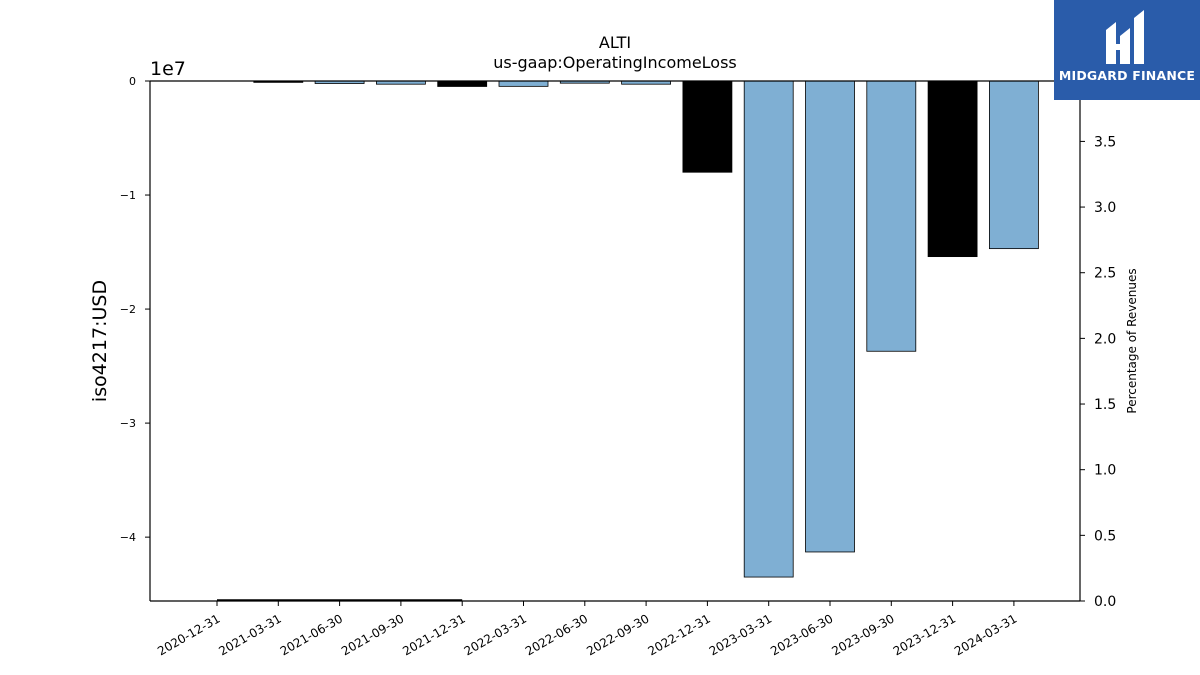  Describe the element at coordinates (1105, 602) in the screenshot. I see `y-right-tick-label: 0.0` at that location.